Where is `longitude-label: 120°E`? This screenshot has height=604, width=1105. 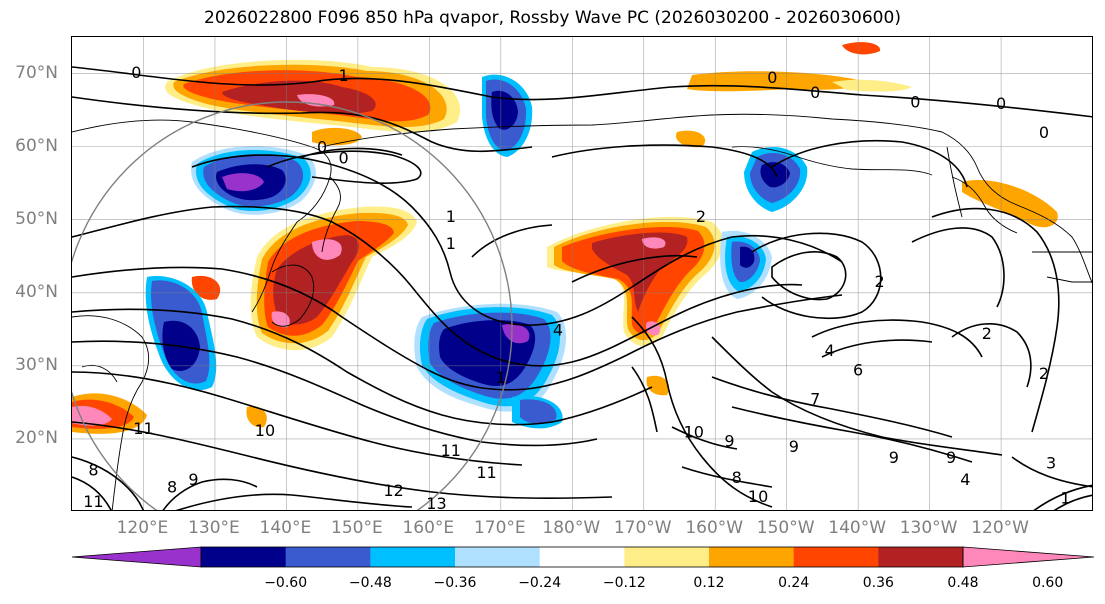
longitude-label: 120°E is located at coordinates (142, 528).